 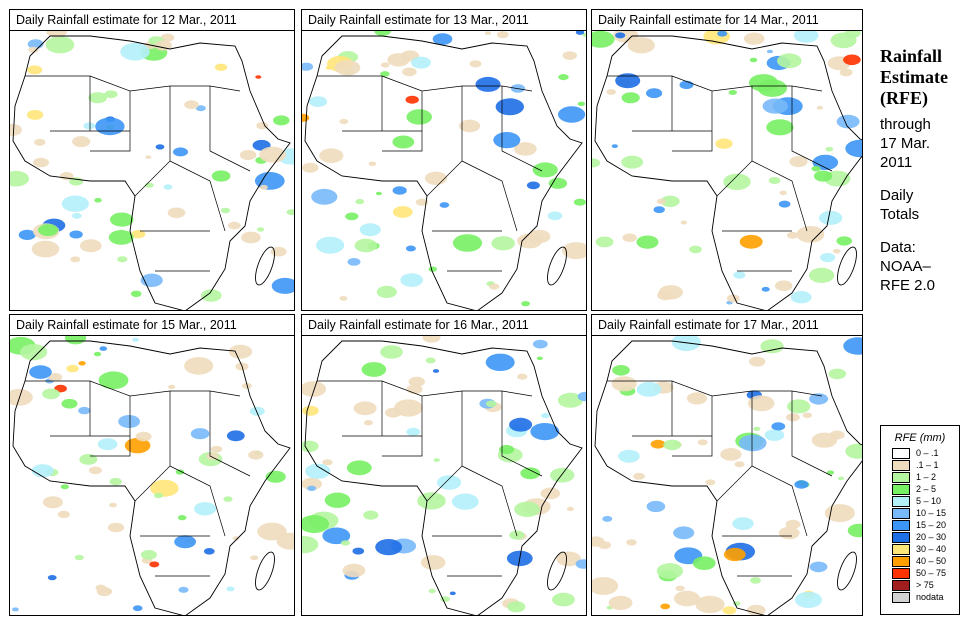 What do you see at coordinates (920, 438) in the screenshot?
I see `legend-title: RFE (mm)` at bounding box center [920, 438].